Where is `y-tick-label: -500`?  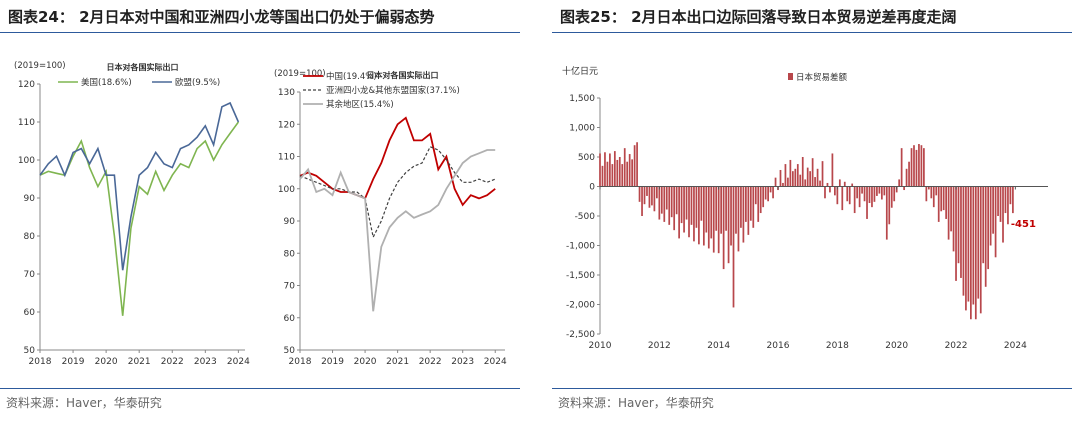 y-tick-label: -500 is located at coordinates (585, 217).